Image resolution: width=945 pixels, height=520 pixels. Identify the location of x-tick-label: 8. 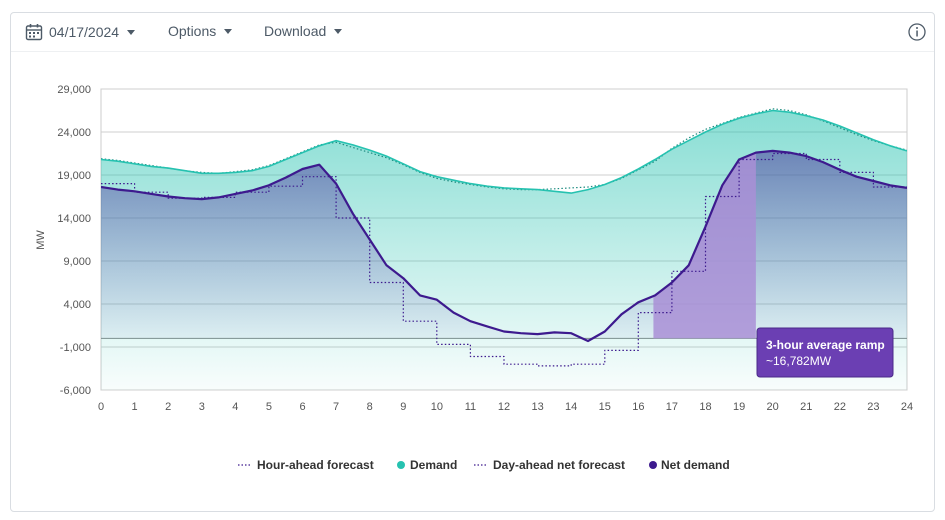
(370, 407).